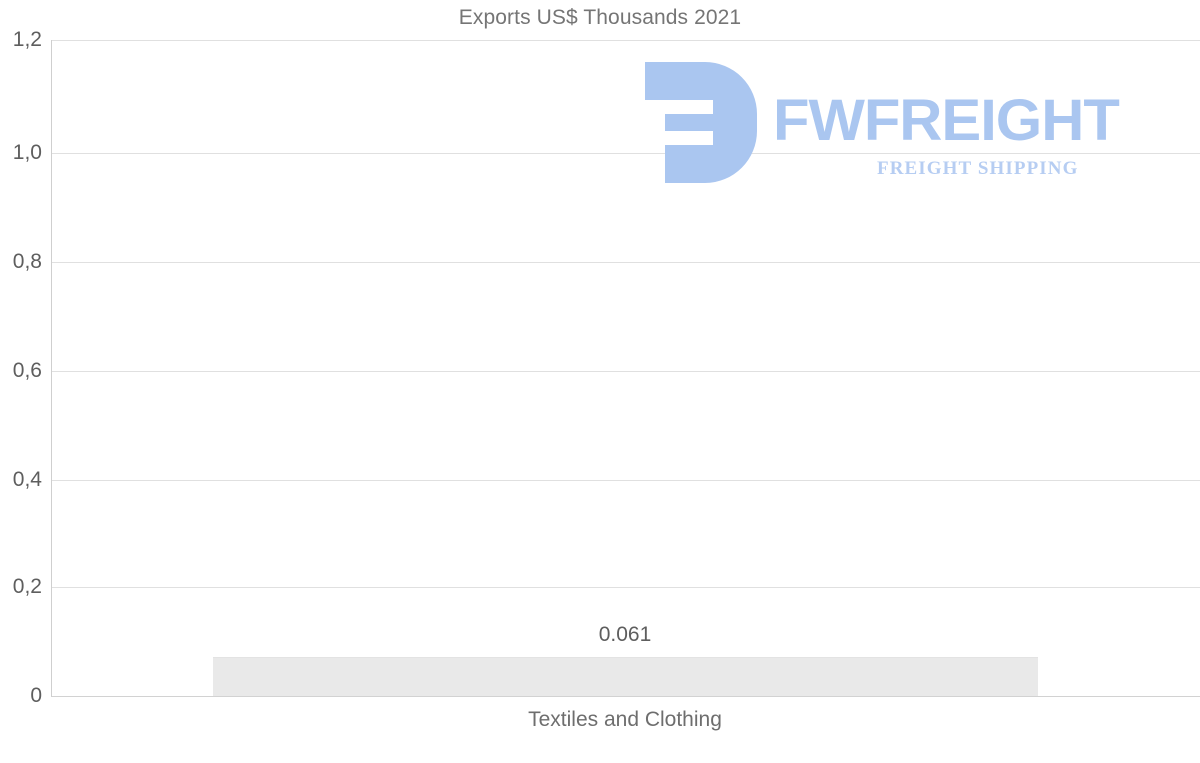  I want to click on bar-value-label: 0.061, so click(625, 634).